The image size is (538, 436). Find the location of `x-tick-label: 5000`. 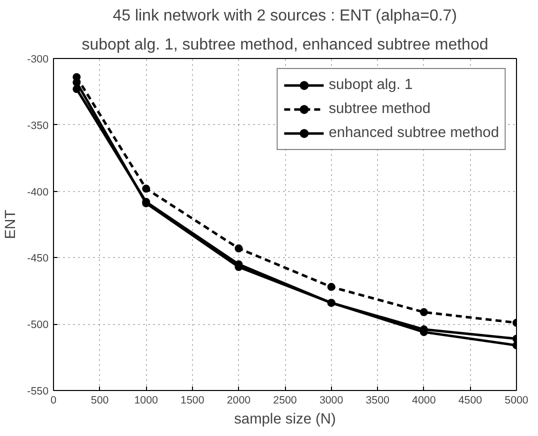

x-tick-label: 5000 is located at coordinates (516, 400).